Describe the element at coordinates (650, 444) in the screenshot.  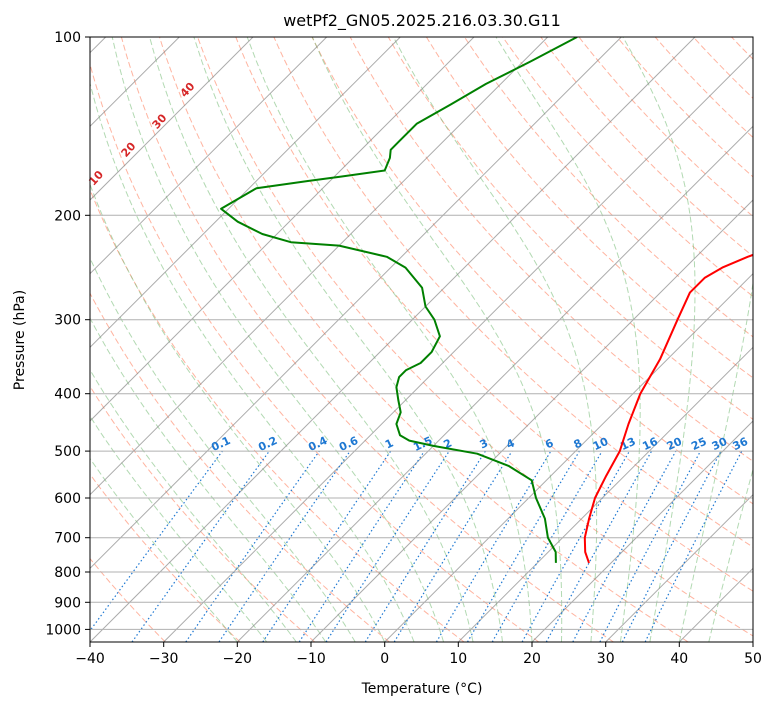
I see `mixing-ratio-label: 16` at that location.